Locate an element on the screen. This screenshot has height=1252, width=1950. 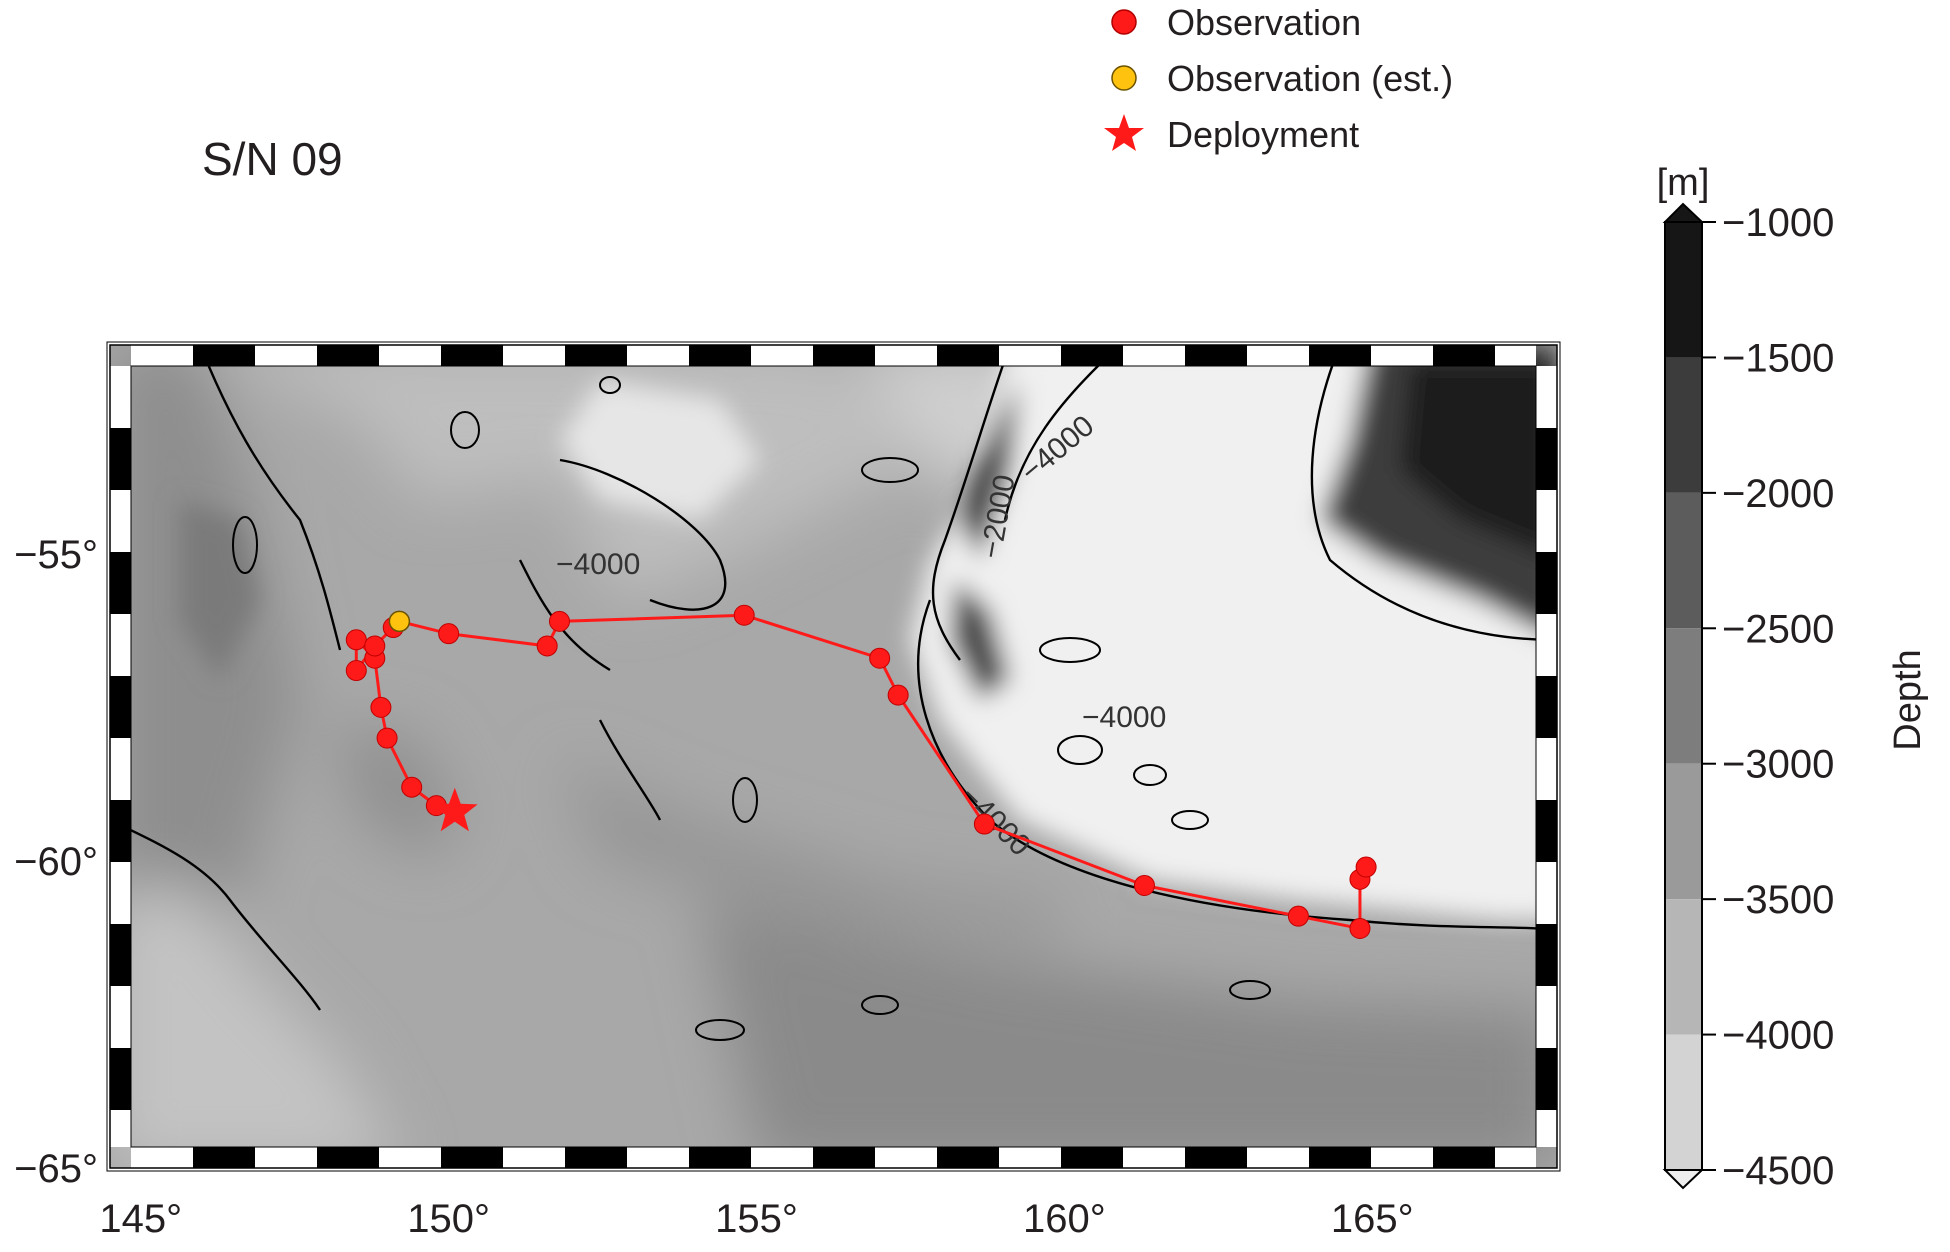
x-tick-label: 165° is located at coordinates (1372, 1219).